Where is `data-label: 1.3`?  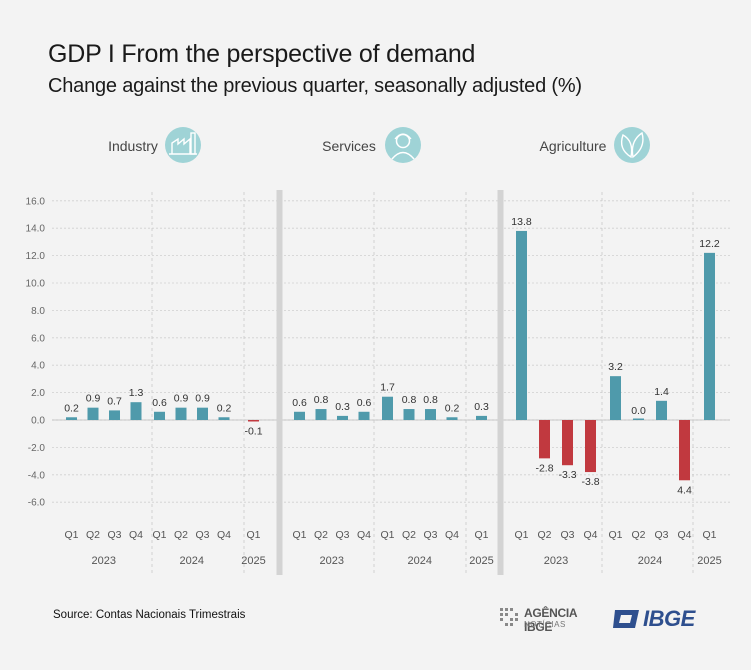 data-label: 1.3 is located at coordinates (136, 393).